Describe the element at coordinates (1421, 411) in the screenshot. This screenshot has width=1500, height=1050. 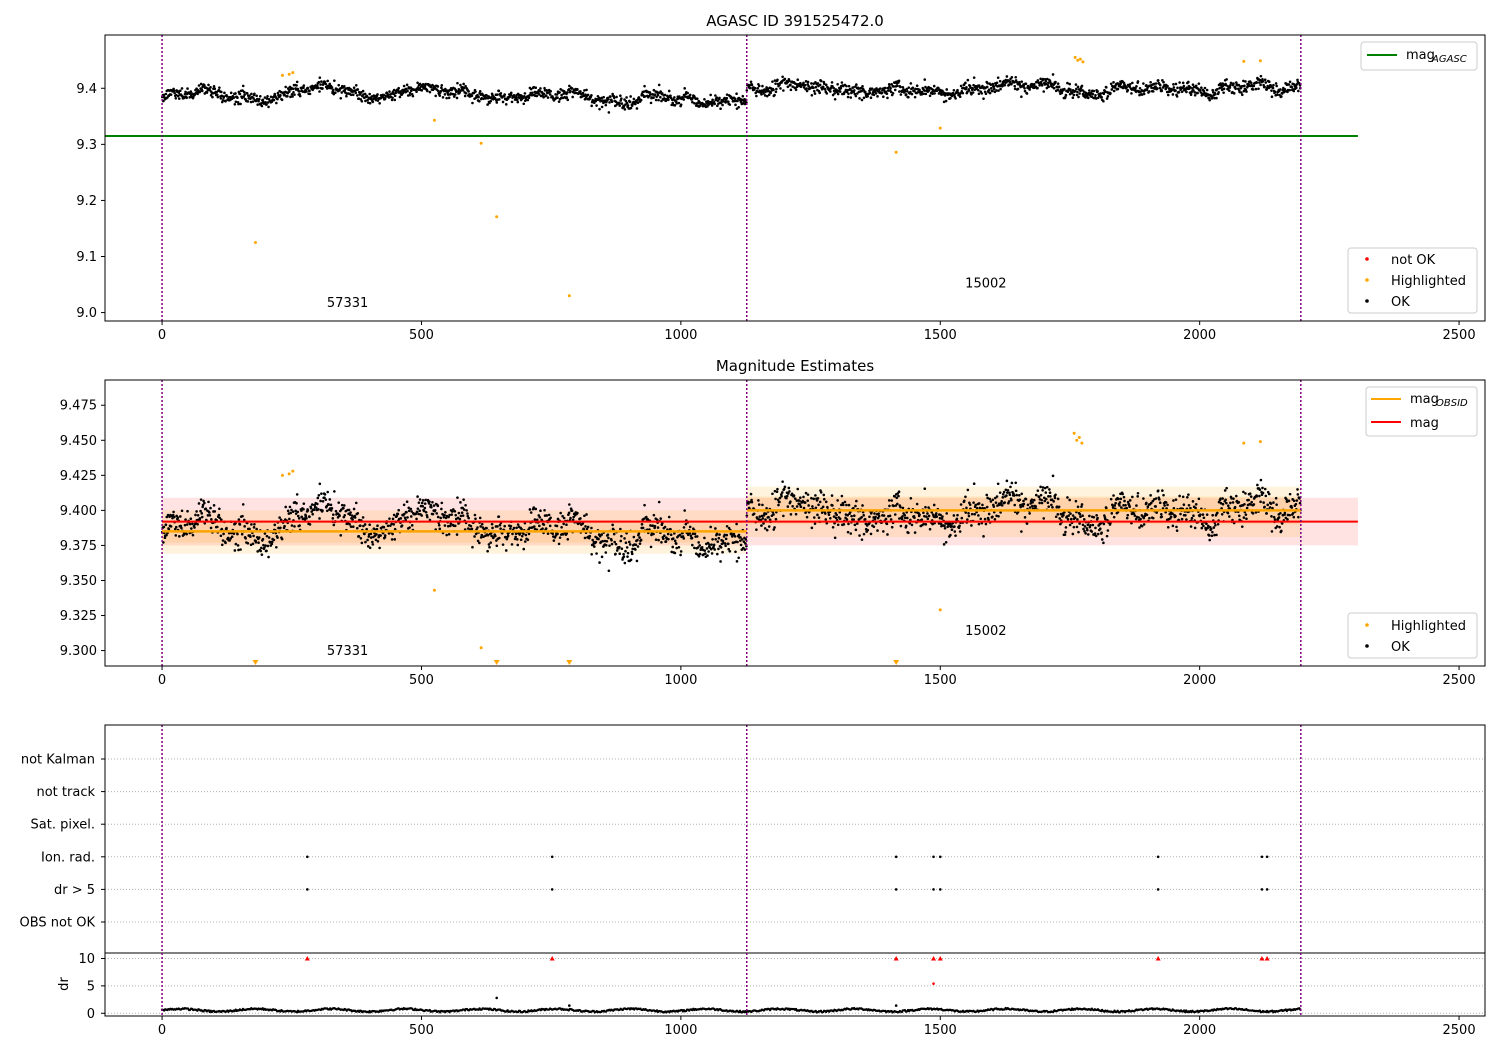
I see `panel2-legend-top: mag OBSID mag` at that location.